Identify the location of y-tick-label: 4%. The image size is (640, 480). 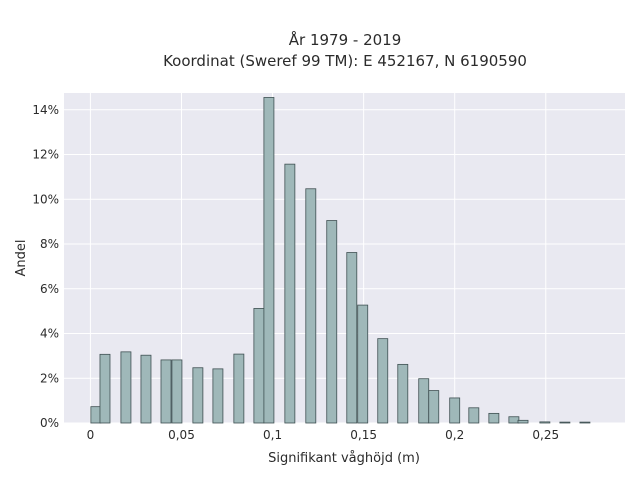
(49, 334).